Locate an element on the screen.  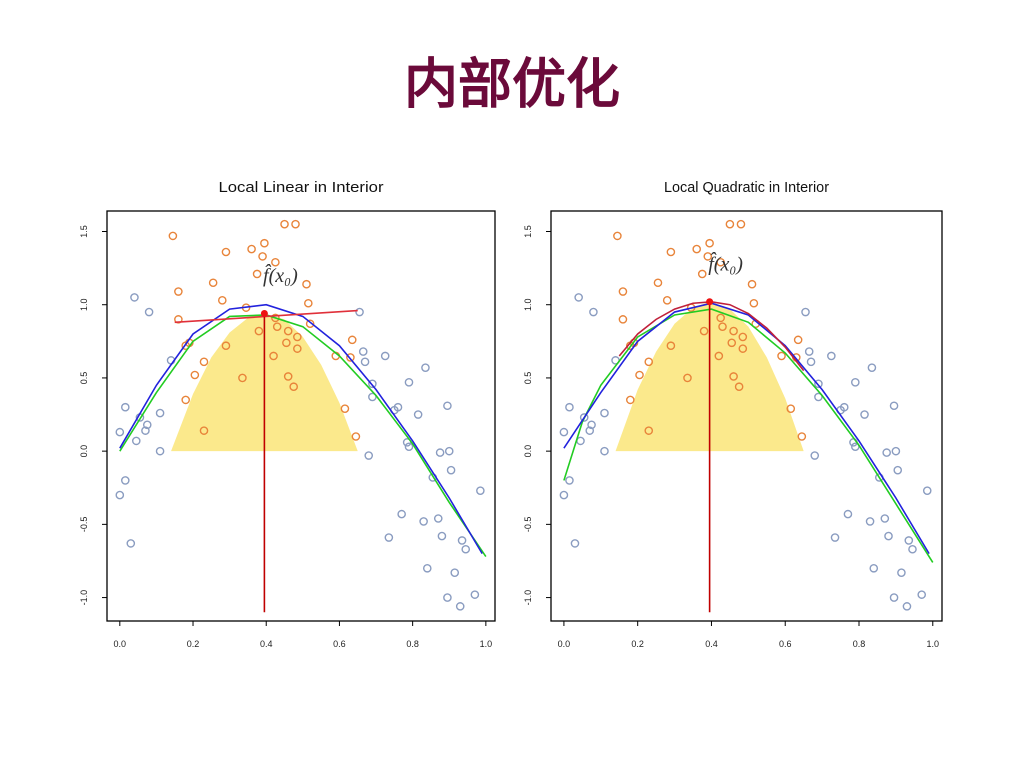
annotation: f̂(x₀) is located at coordinates (280, 275).